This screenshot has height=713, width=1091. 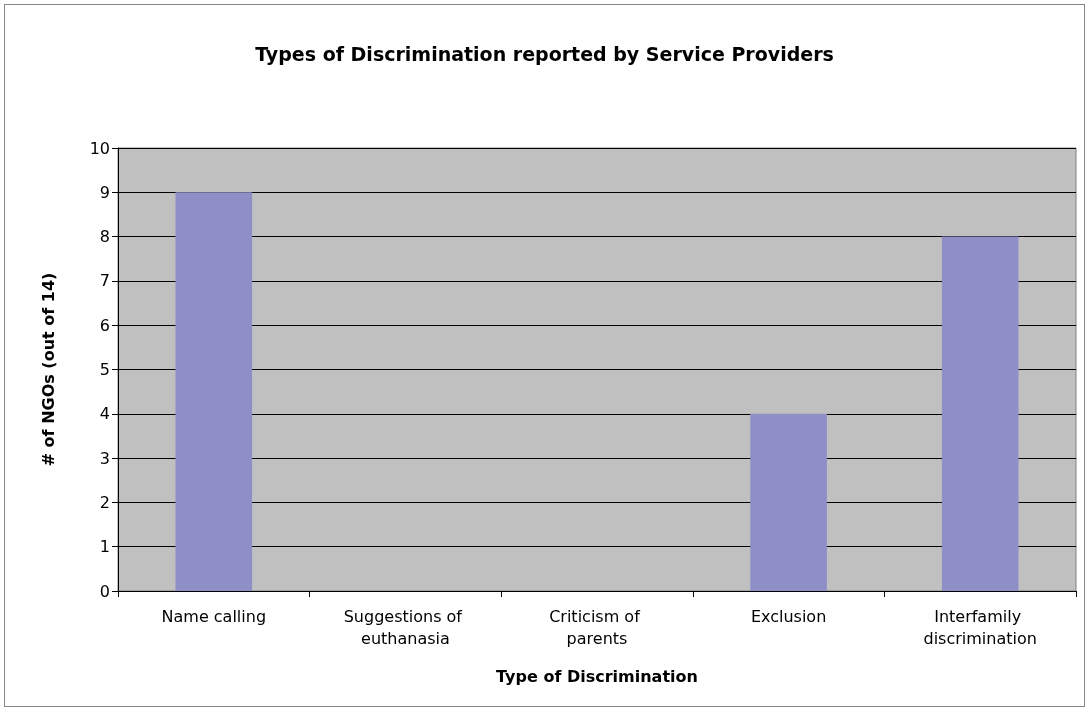 What do you see at coordinates (104, 192) in the screenshot?
I see `y-tick-label: 9` at bounding box center [104, 192].